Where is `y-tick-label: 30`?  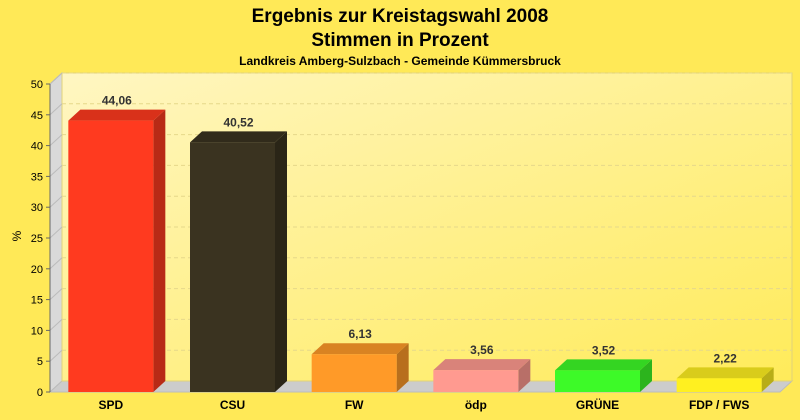
y-tick-label: 30 is located at coordinates (37, 208).